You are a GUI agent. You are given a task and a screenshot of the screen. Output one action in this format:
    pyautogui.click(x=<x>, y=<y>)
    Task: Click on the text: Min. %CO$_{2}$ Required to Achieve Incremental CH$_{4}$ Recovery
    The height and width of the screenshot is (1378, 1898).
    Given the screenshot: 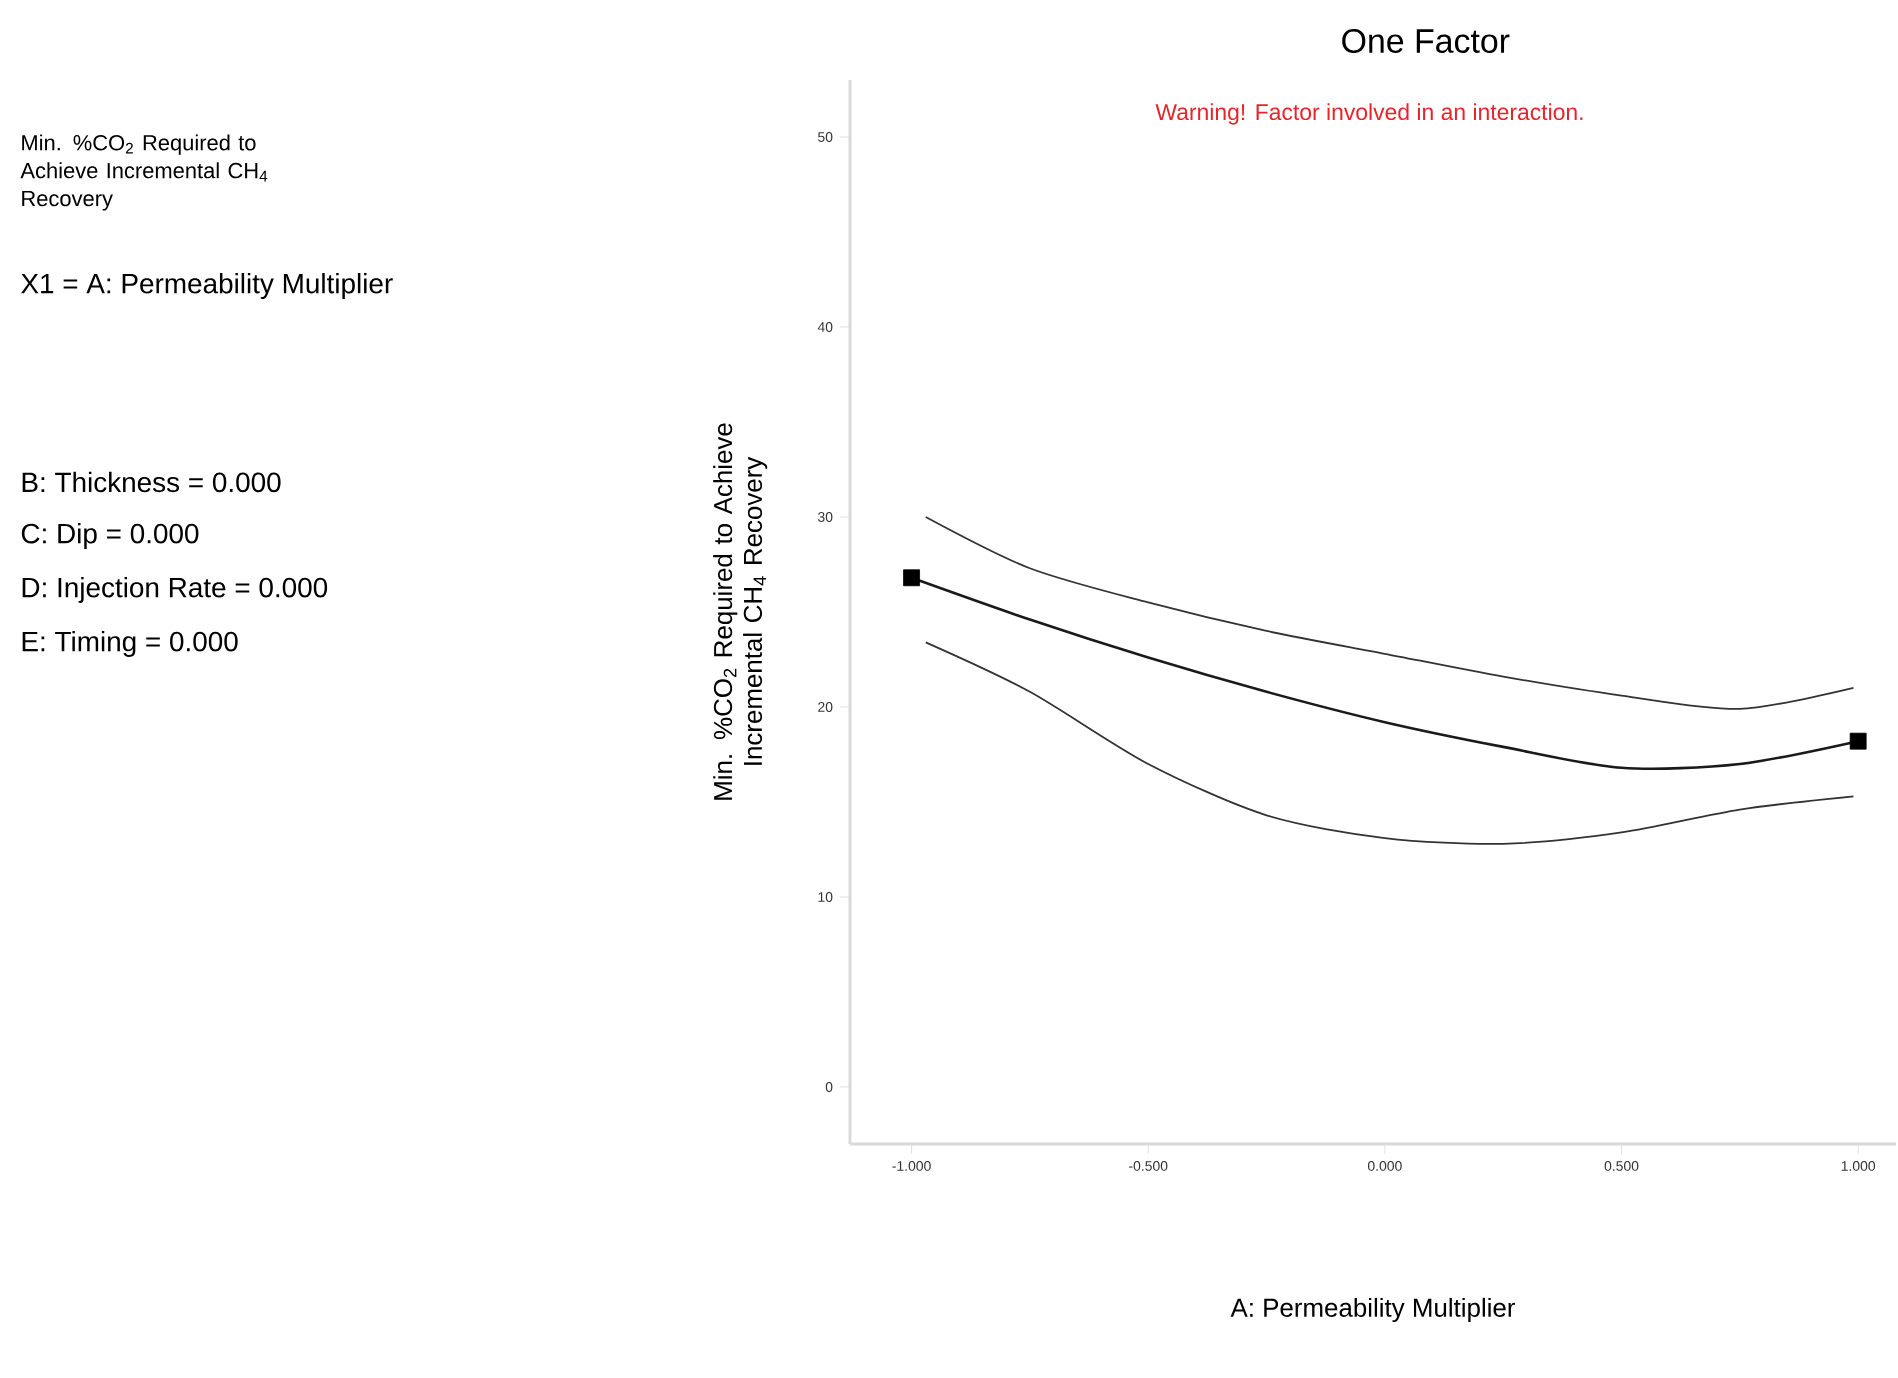 What is the action you would take?
    pyautogui.click(x=144, y=172)
    